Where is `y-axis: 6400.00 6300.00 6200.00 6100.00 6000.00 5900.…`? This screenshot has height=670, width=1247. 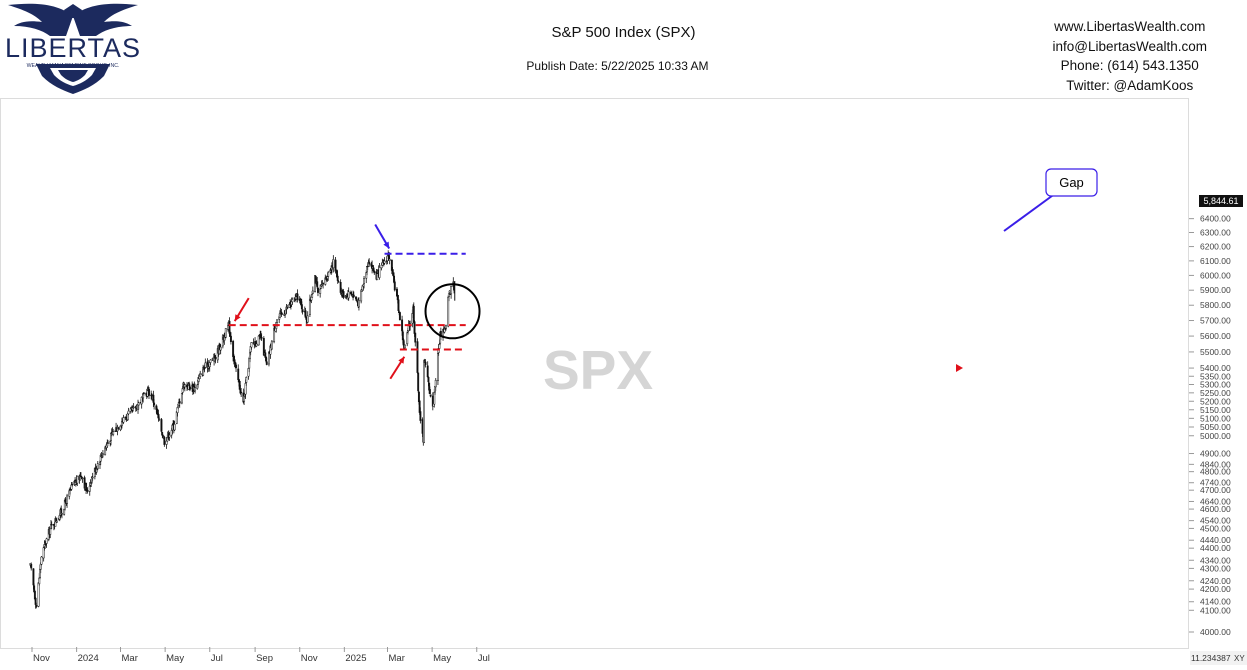 y-axis: 6400.00 6300.00 6200.00 6100.00 6000.00 5900.… is located at coordinates (1210, 425).